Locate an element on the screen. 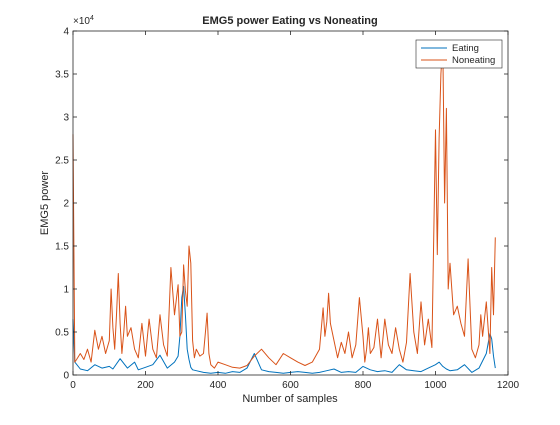 The image size is (560, 425). legend-box is located at coordinates (459, 54).